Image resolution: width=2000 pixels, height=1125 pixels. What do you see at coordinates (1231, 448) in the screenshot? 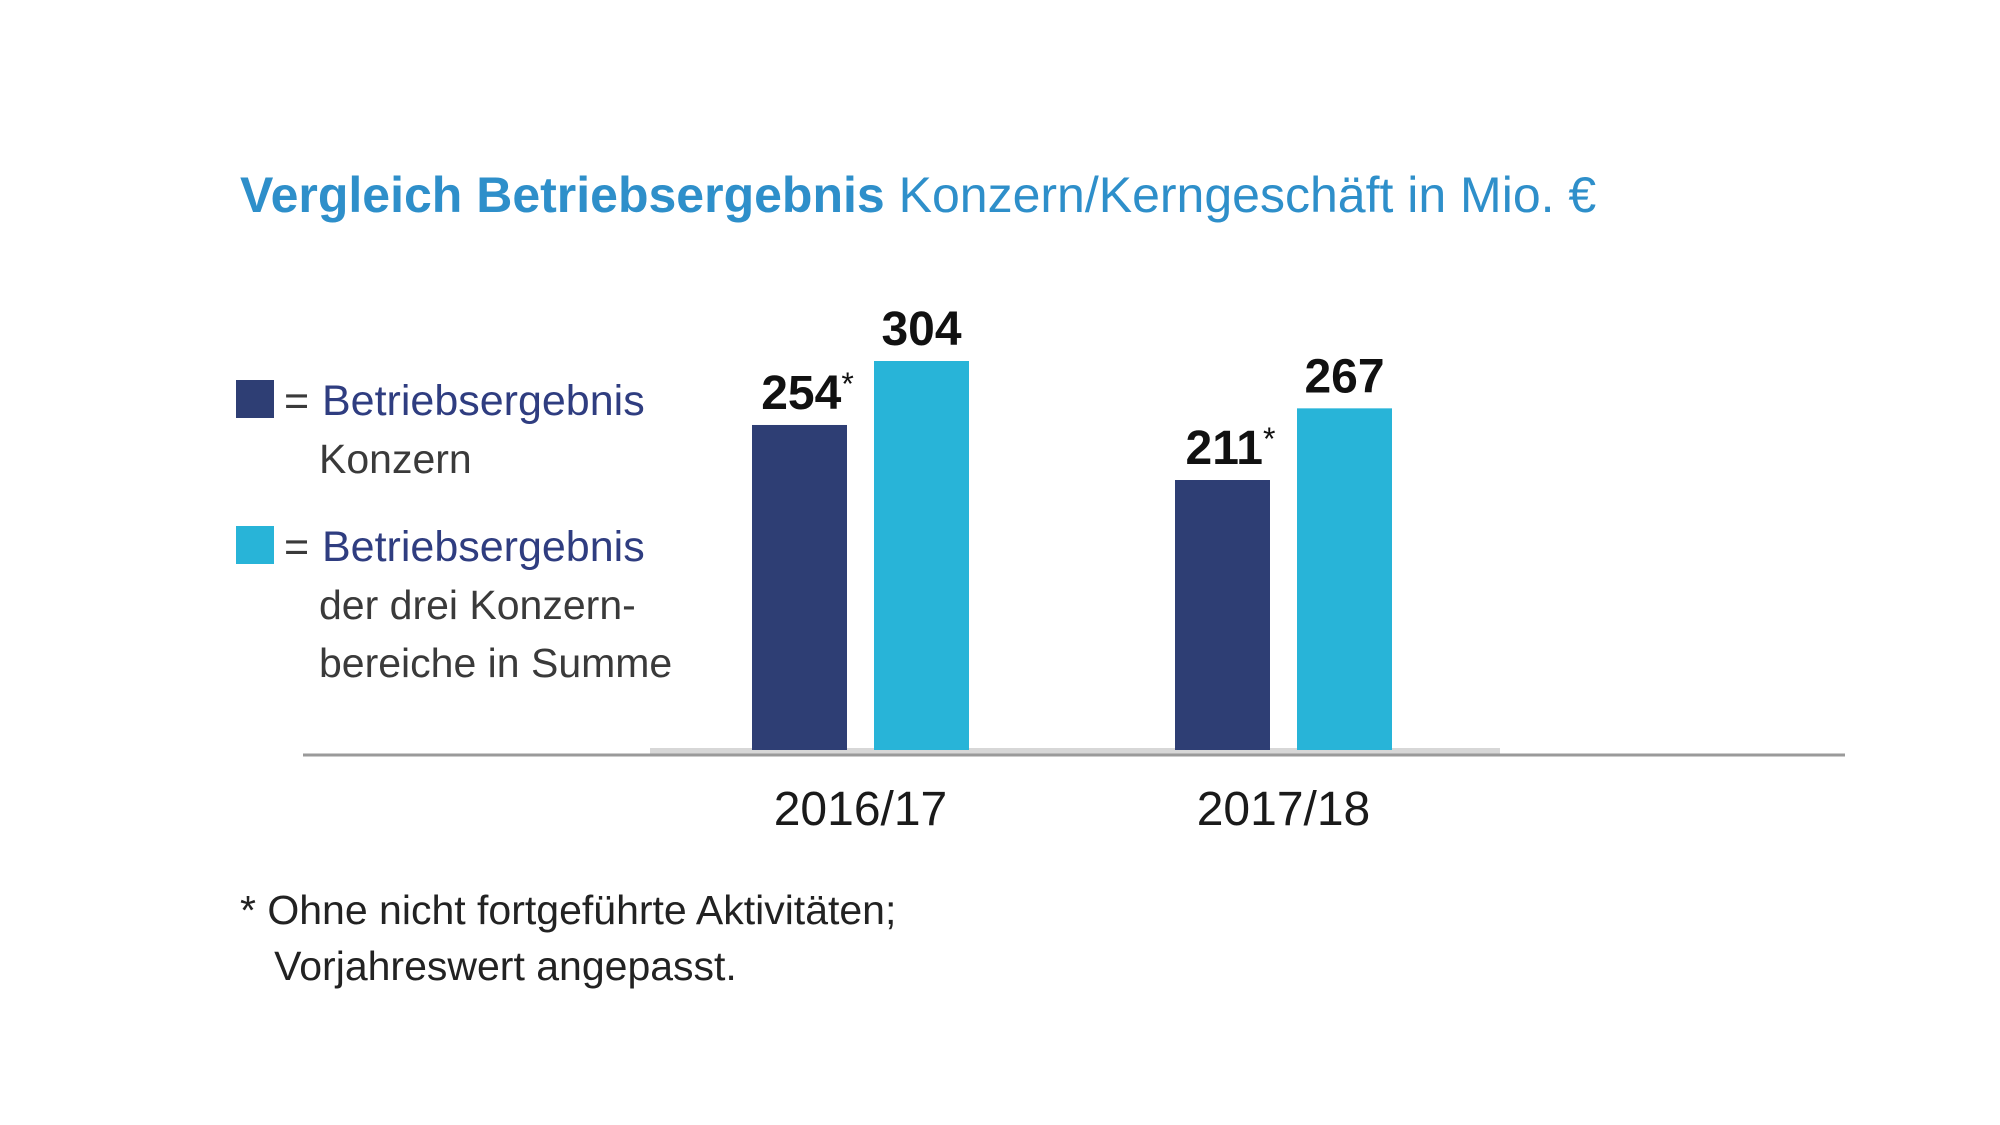
I see `data-label-konzern-2017-18: 211*` at bounding box center [1231, 448].